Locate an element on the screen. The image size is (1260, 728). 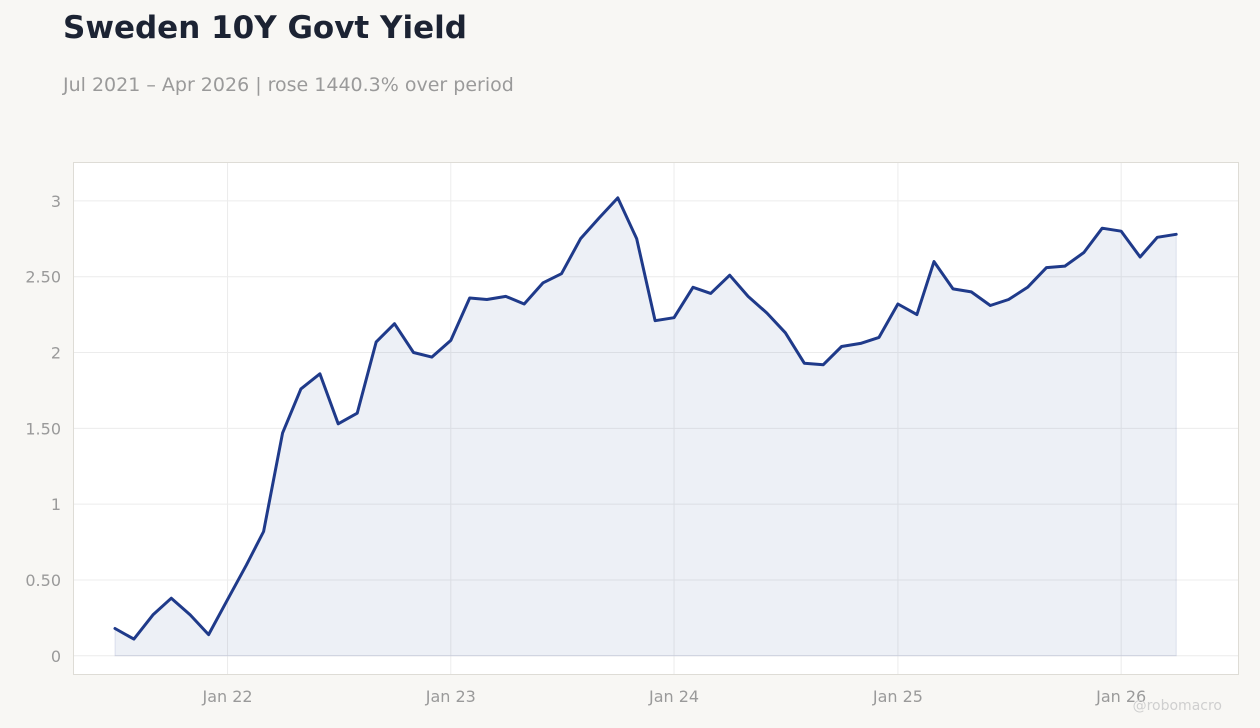
y-tick-label: 0 is located at coordinates (56, 656).